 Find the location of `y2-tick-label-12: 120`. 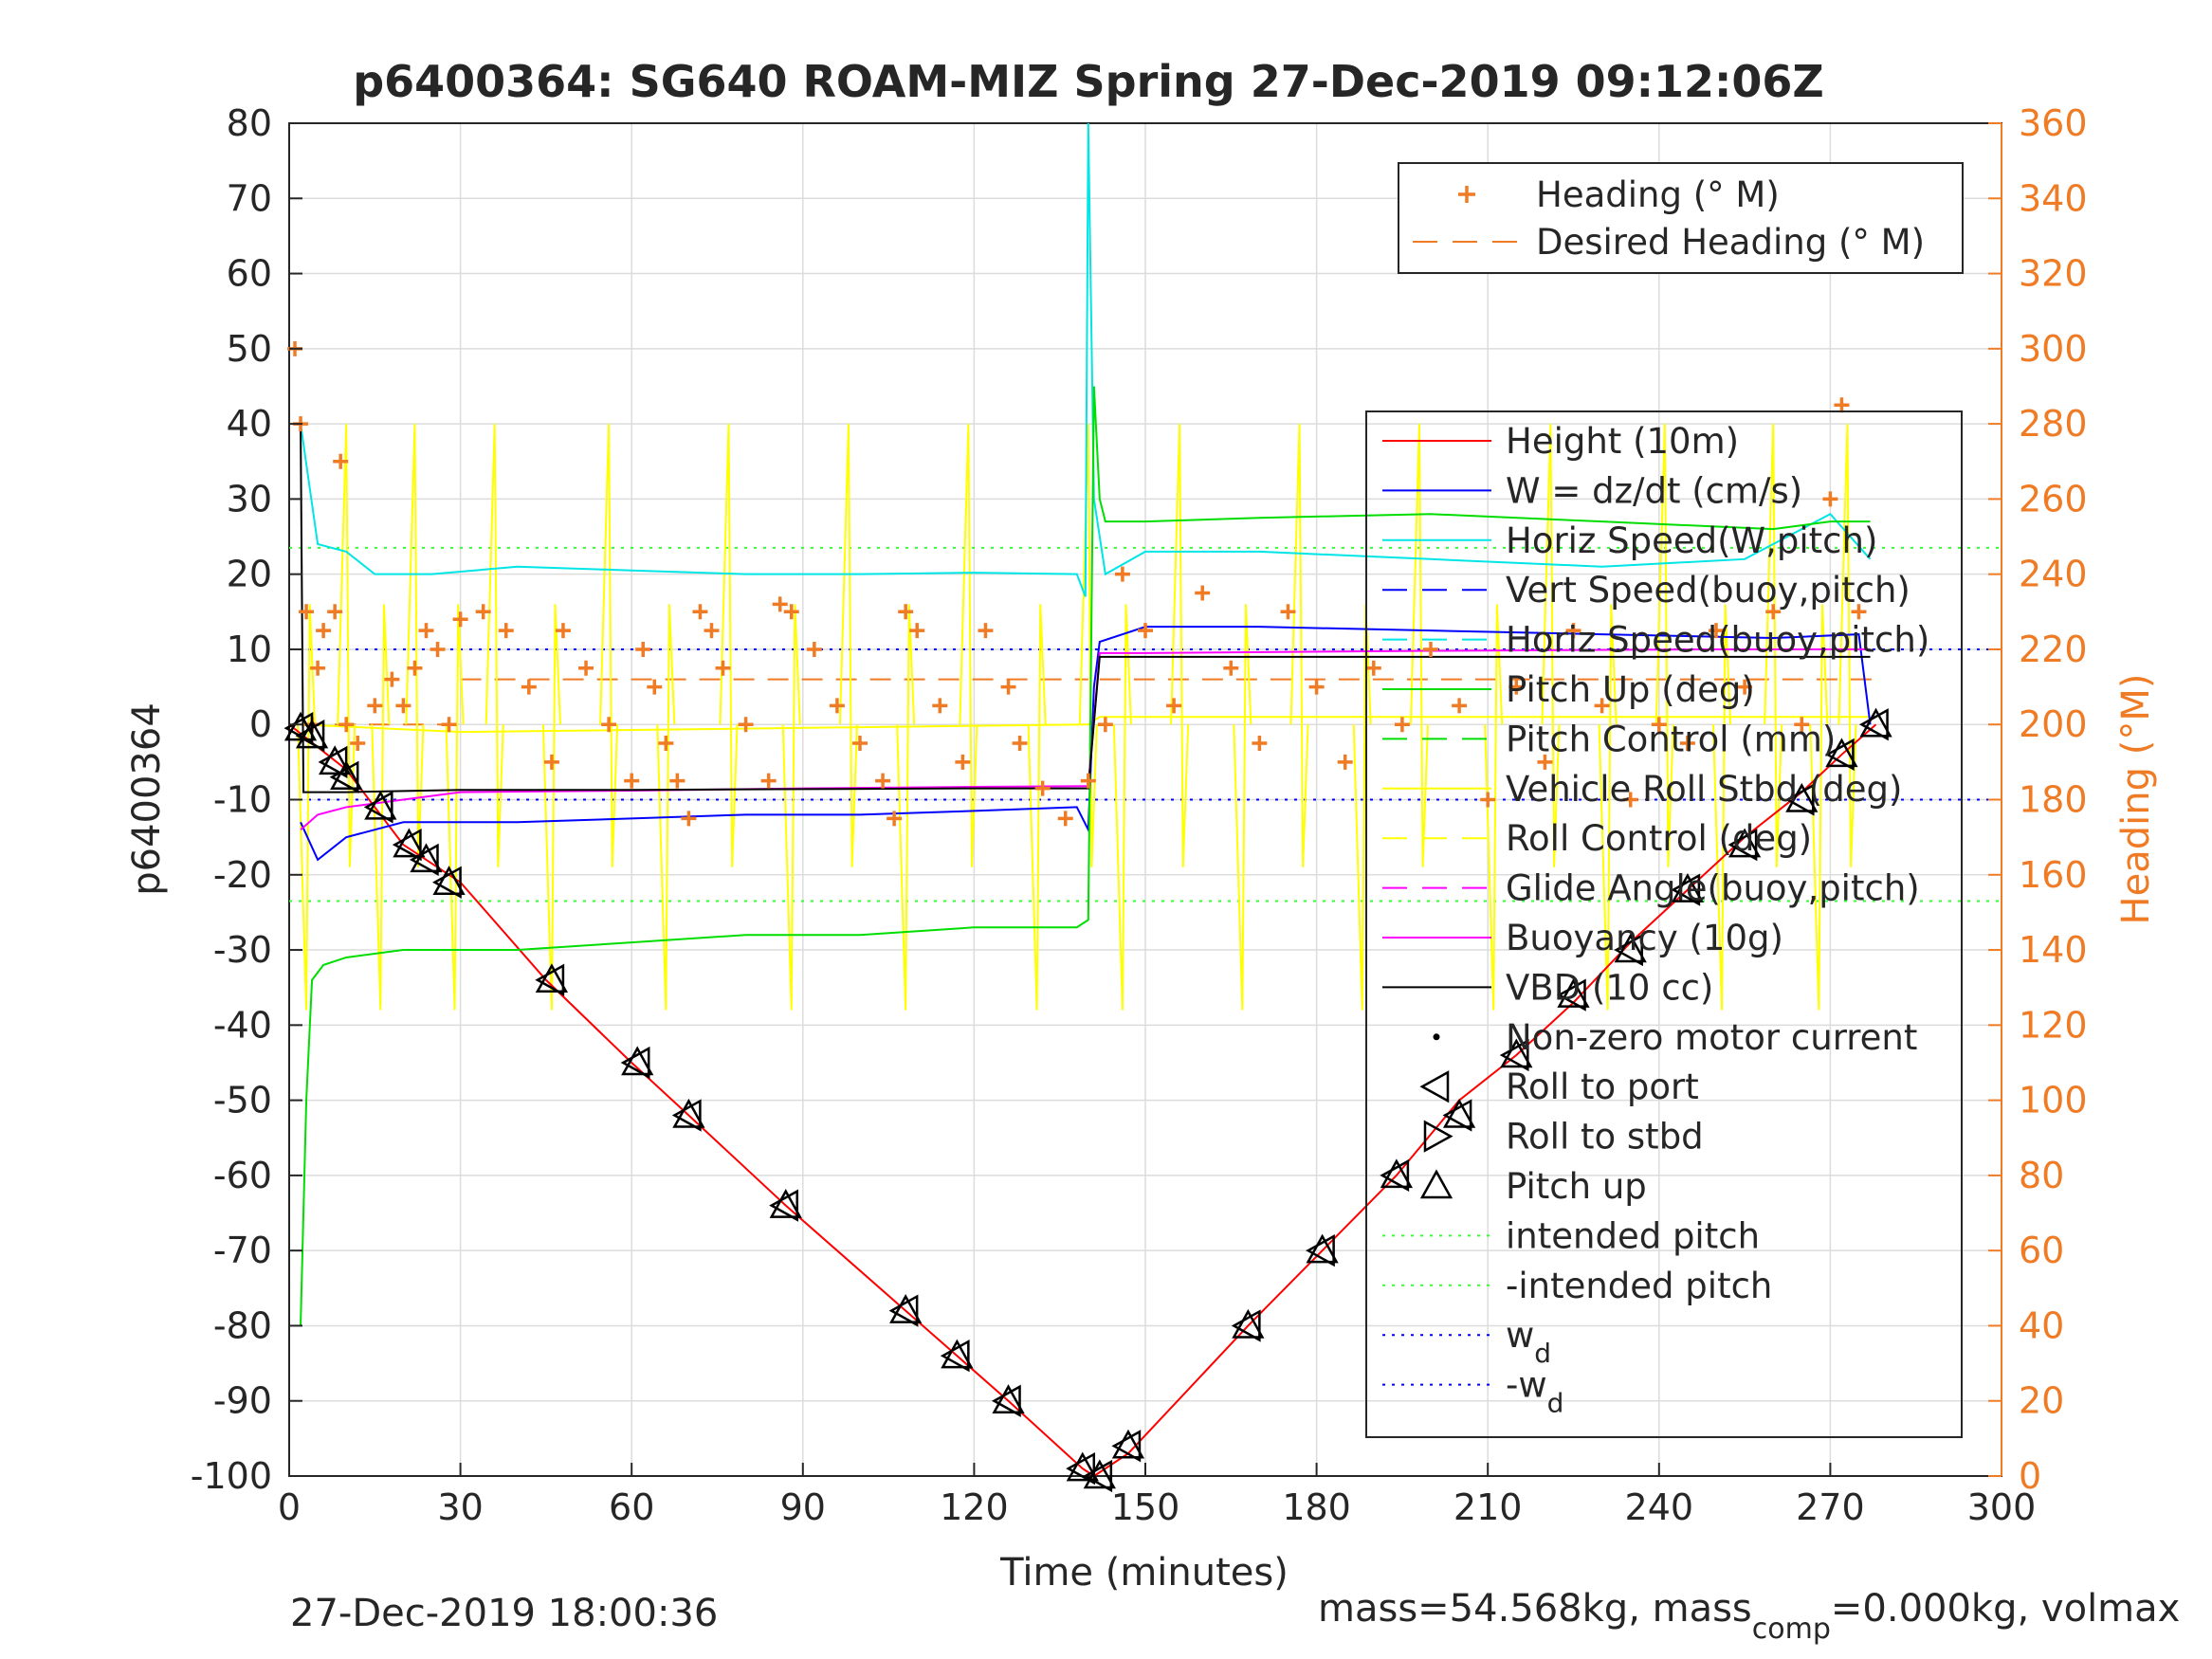

y2-tick-label-12: 120 is located at coordinates (2053, 1025).